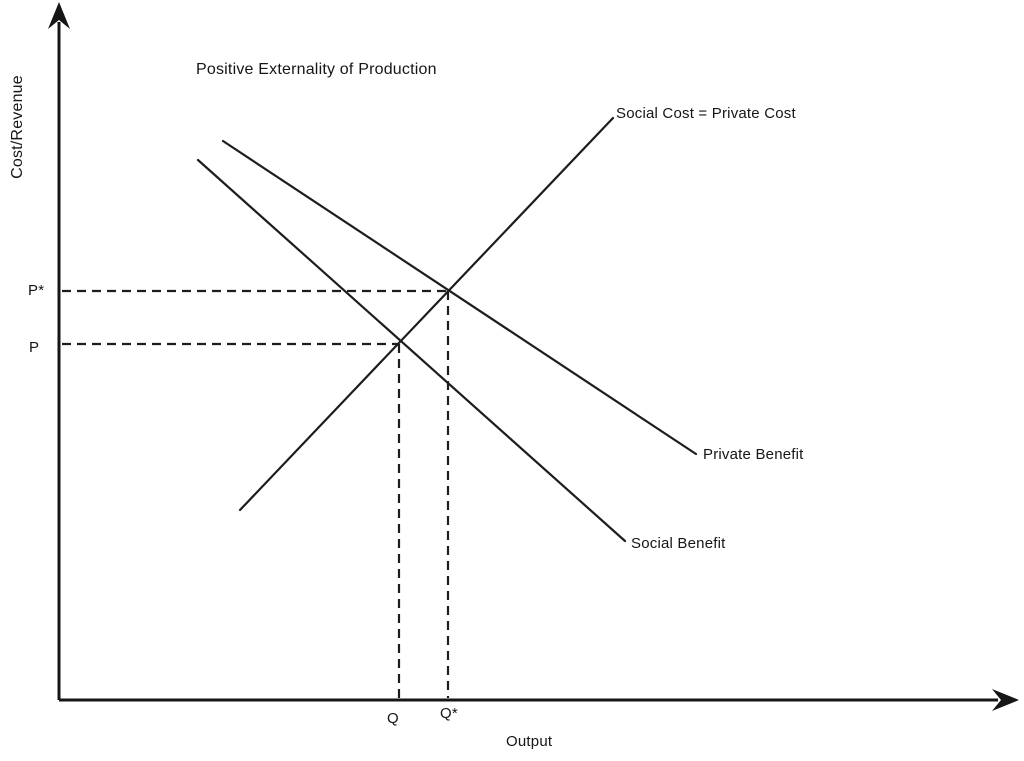 This screenshot has height=761, width=1024. I want to click on quantity-tick-q-star: Q*, so click(449, 713).